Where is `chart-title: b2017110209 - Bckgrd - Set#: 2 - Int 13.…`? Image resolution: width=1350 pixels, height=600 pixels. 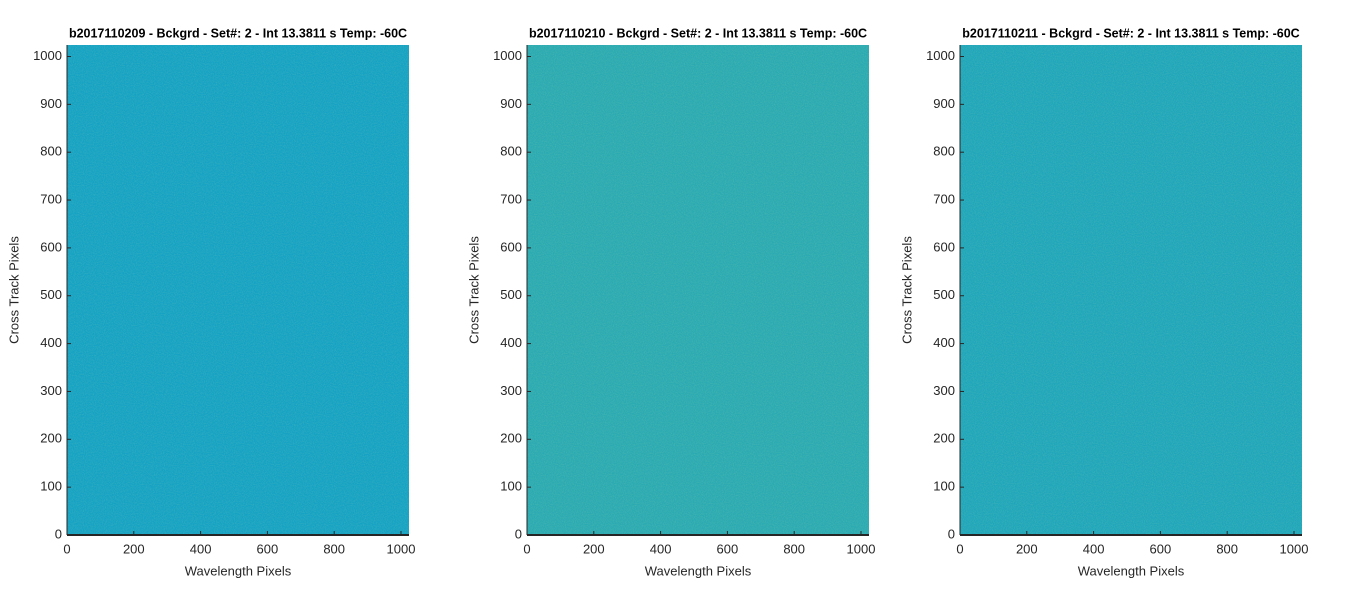
chart-title: b2017110209 - Bckgrd - Set#: 2 - Int 13.… is located at coordinates (238, 33).